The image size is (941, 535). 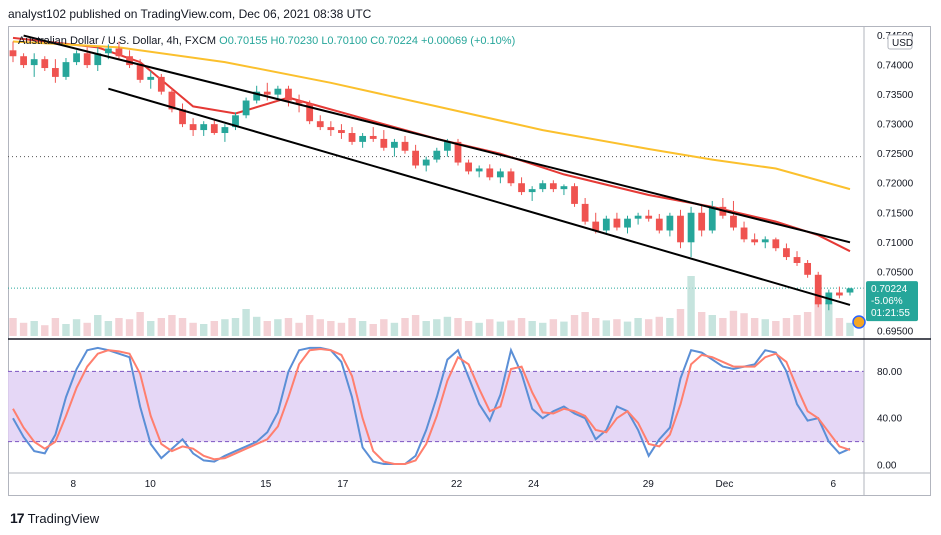 I want to click on price-tick-label: 0.74000, so click(x=895, y=66).